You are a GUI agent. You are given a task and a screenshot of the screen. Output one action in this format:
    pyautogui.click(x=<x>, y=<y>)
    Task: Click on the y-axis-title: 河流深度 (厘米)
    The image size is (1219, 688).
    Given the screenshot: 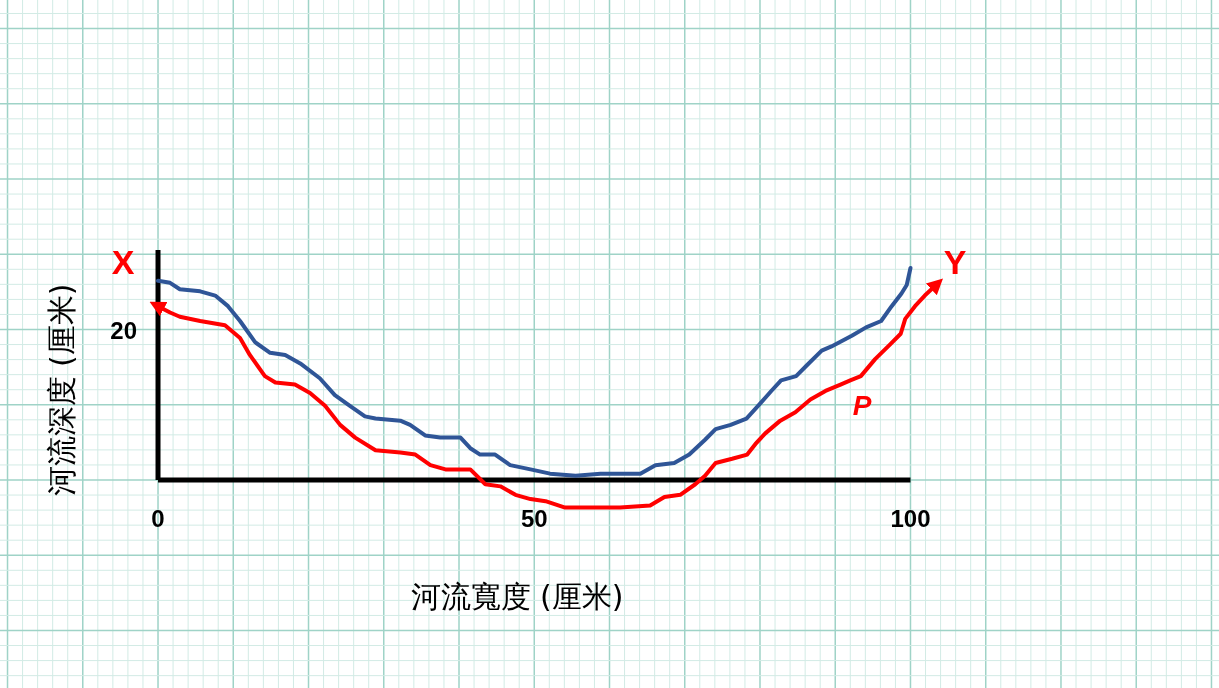 What is the action you would take?
    pyautogui.click(x=61, y=390)
    